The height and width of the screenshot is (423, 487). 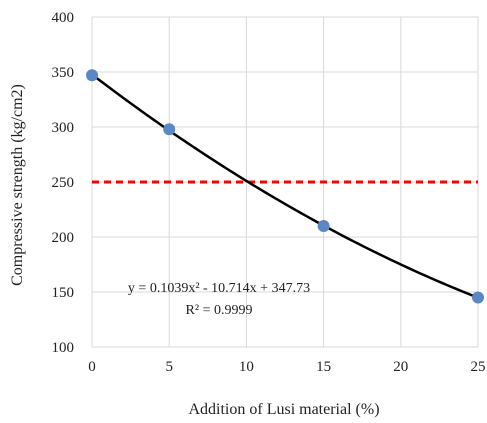 I want to click on y-tick-label: 400, so click(x=63, y=18).